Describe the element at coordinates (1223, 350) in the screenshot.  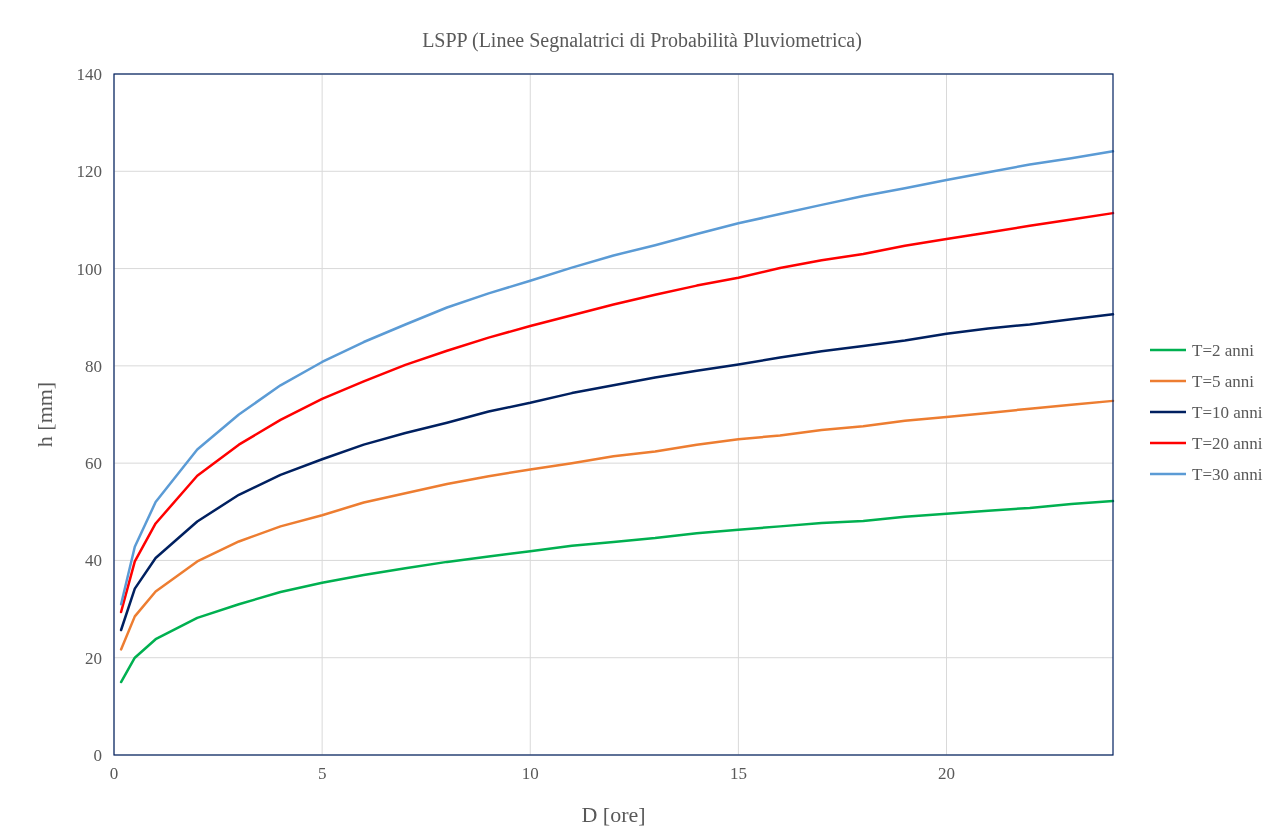
I see `legend-label: T=2 anni` at that location.